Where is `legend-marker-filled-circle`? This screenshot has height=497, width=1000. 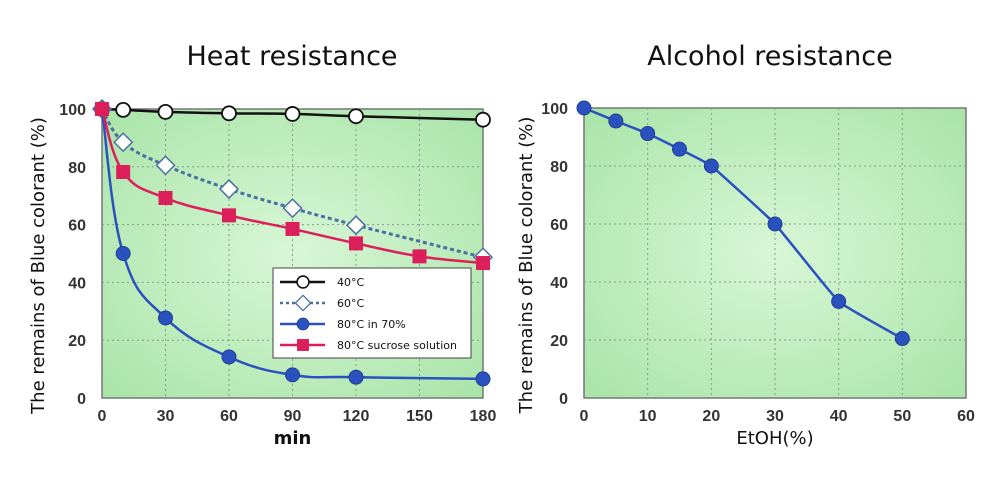
legend-marker-filled-circle is located at coordinates (303, 324).